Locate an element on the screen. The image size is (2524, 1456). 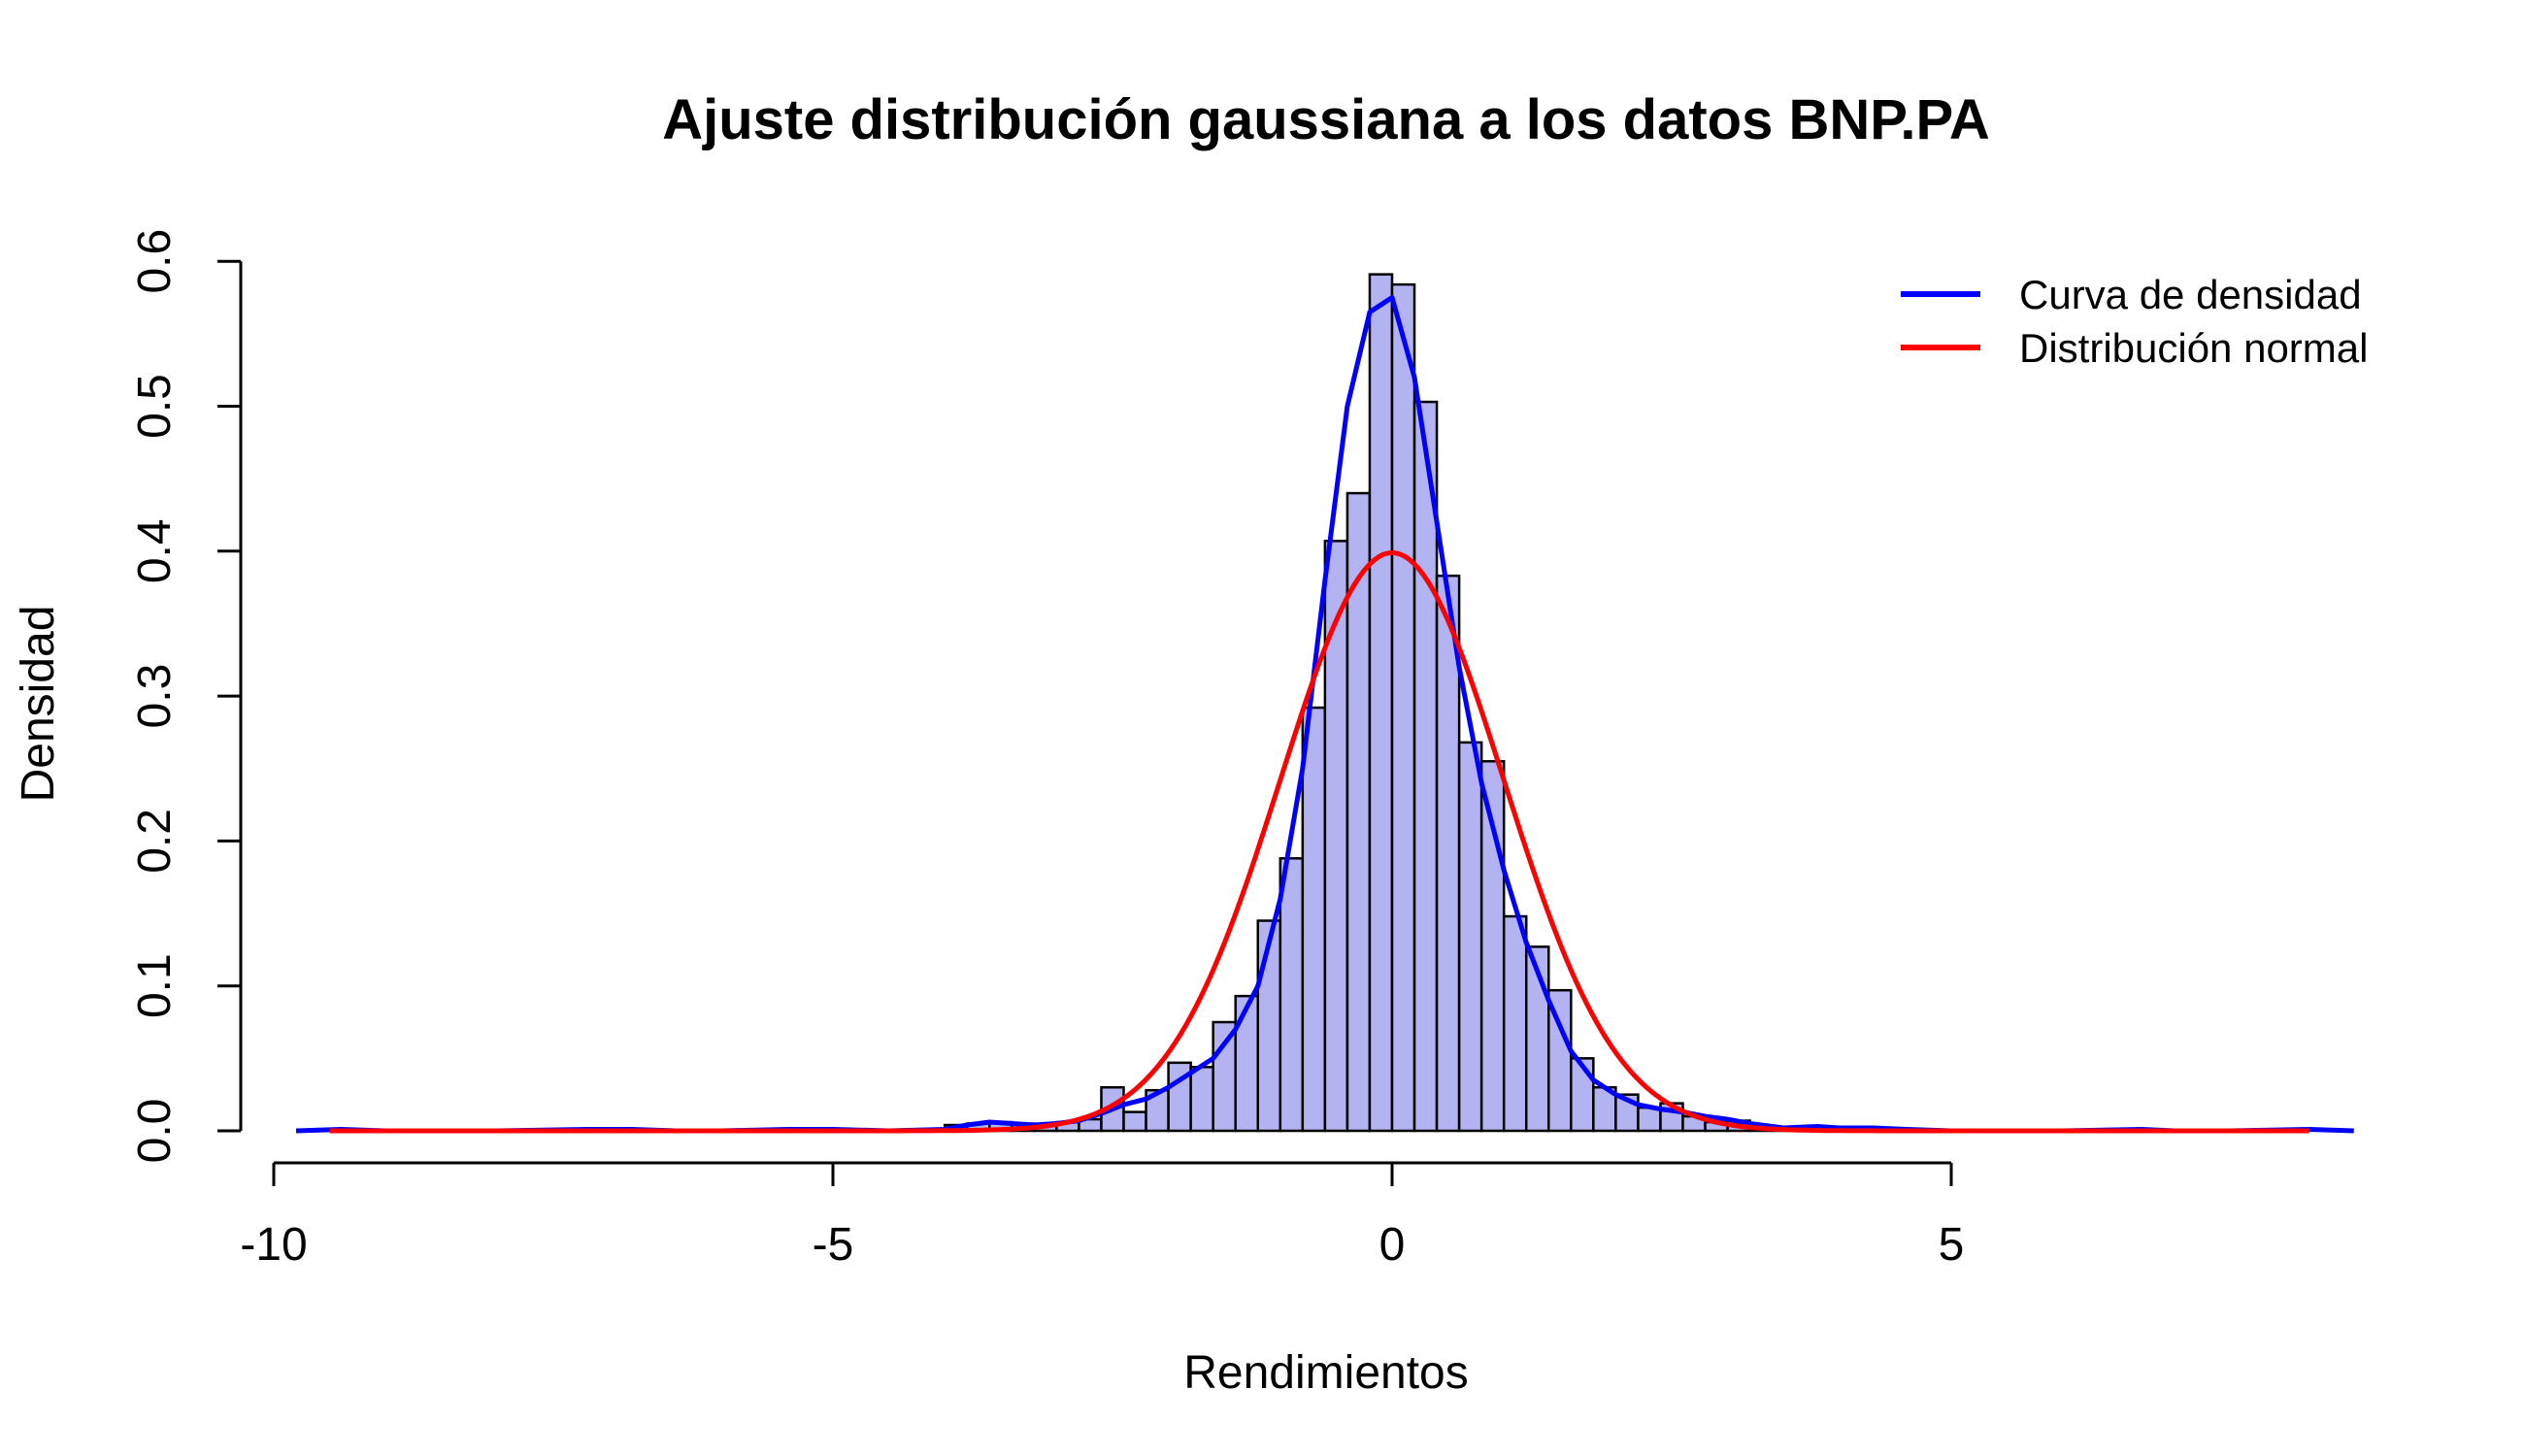
y-axis-label: Densidad is located at coordinates (38, 704).